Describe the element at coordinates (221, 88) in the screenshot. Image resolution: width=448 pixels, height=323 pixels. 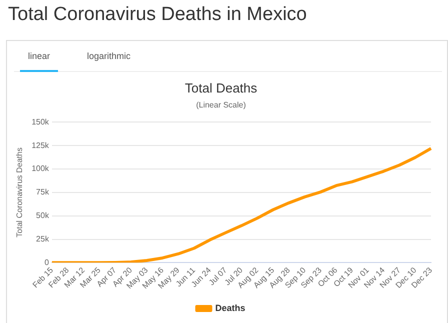
I see `chart-subtitle: Total Deaths` at that location.